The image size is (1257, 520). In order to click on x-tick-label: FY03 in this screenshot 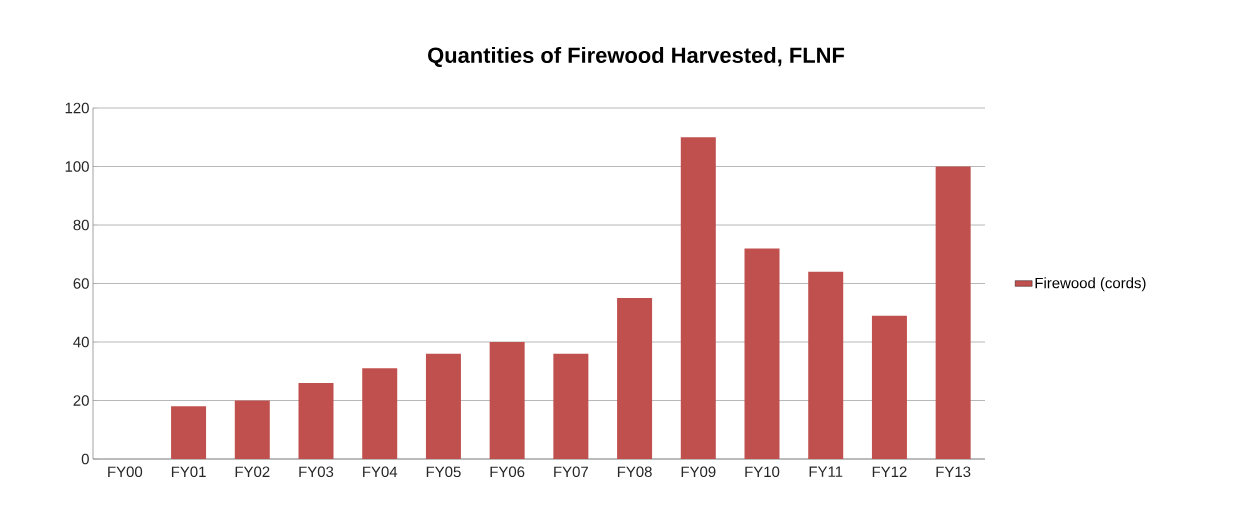, I will do `click(316, 472)`.